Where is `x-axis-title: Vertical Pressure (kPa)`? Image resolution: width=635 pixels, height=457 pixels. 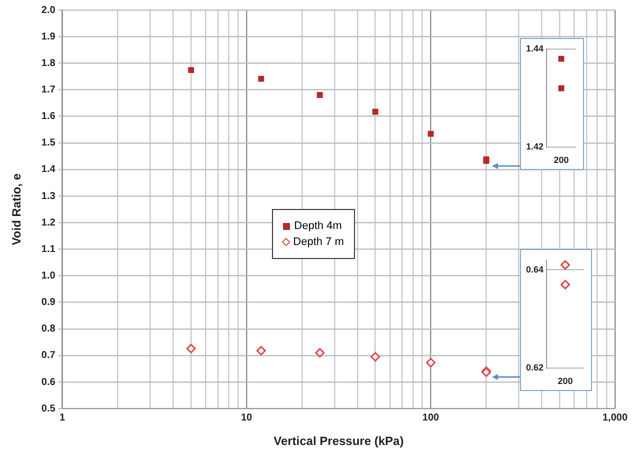
x-axis-title: Vertical Pressure (kPa) is located at coordinates (339, 441).